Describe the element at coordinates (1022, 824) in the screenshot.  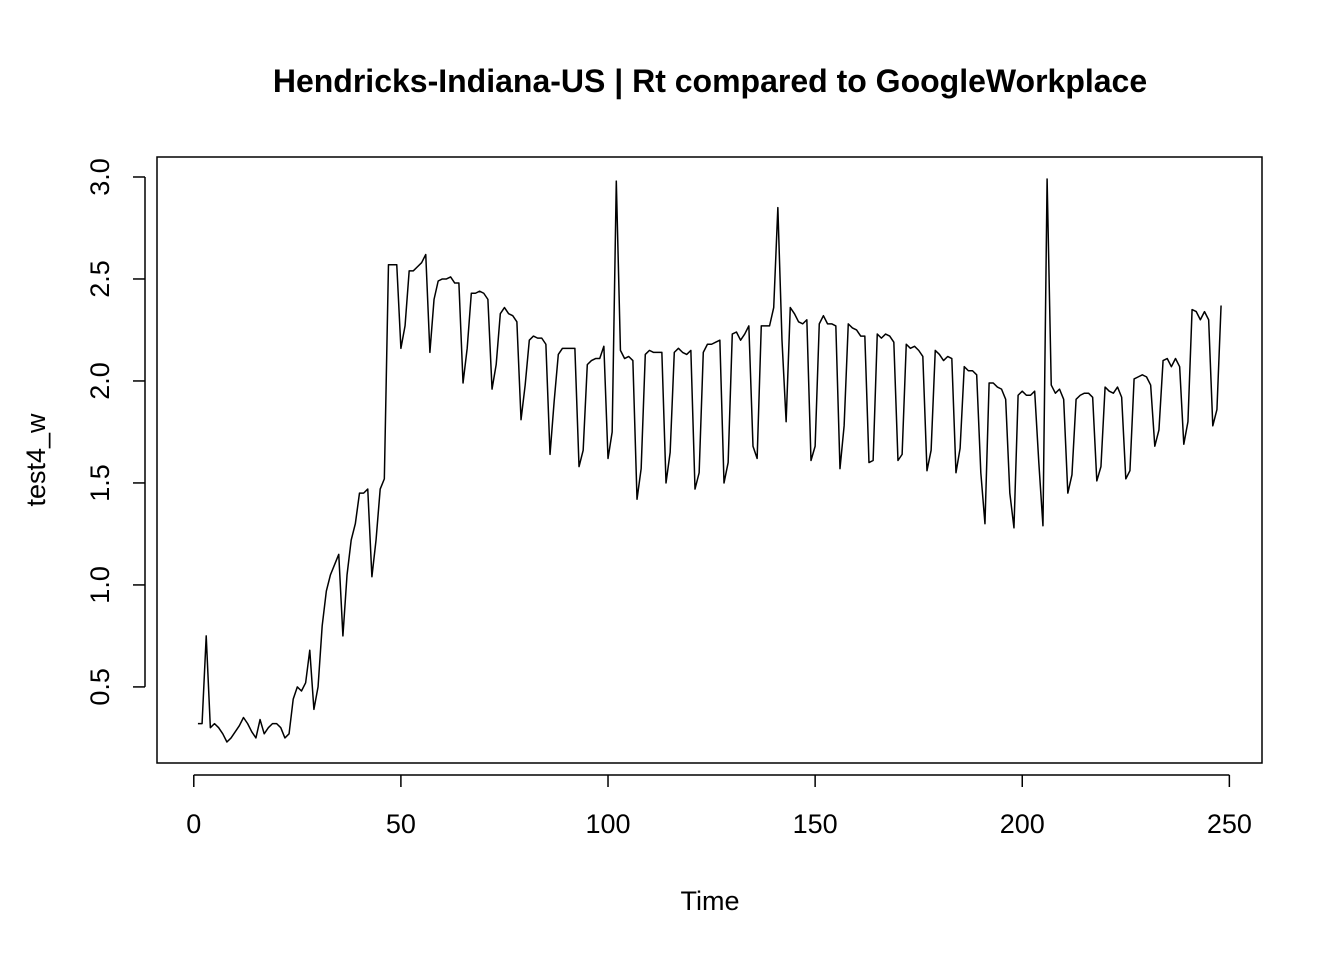
I see `x-tick-label: 200` at that location.